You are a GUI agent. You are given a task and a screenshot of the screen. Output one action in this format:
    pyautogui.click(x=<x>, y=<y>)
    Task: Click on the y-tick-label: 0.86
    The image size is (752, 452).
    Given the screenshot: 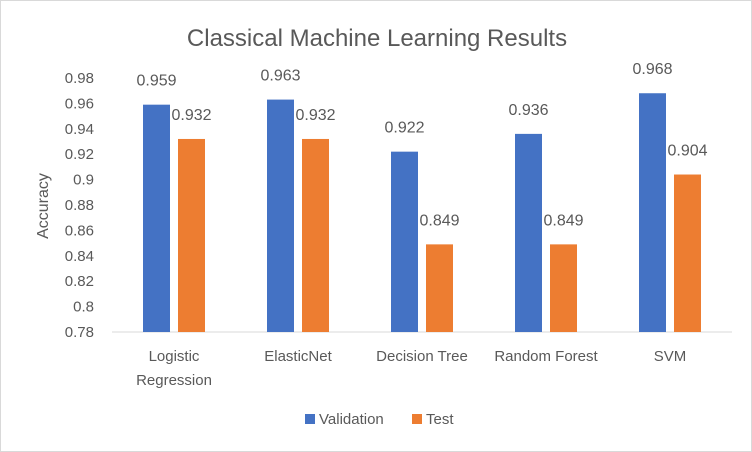 What is the action you would take?
    pyautogui.click(x=79, y=230)
    